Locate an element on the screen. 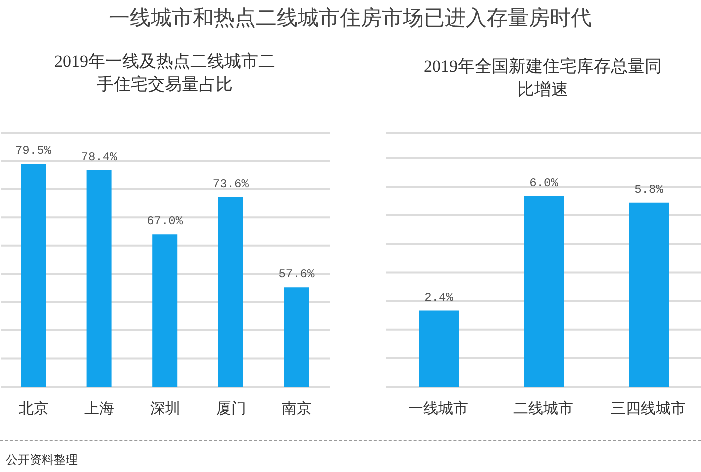 This screenshot has width=701, height=472. x-tick-label: 一线城市 is located at coordinates (438, 409).